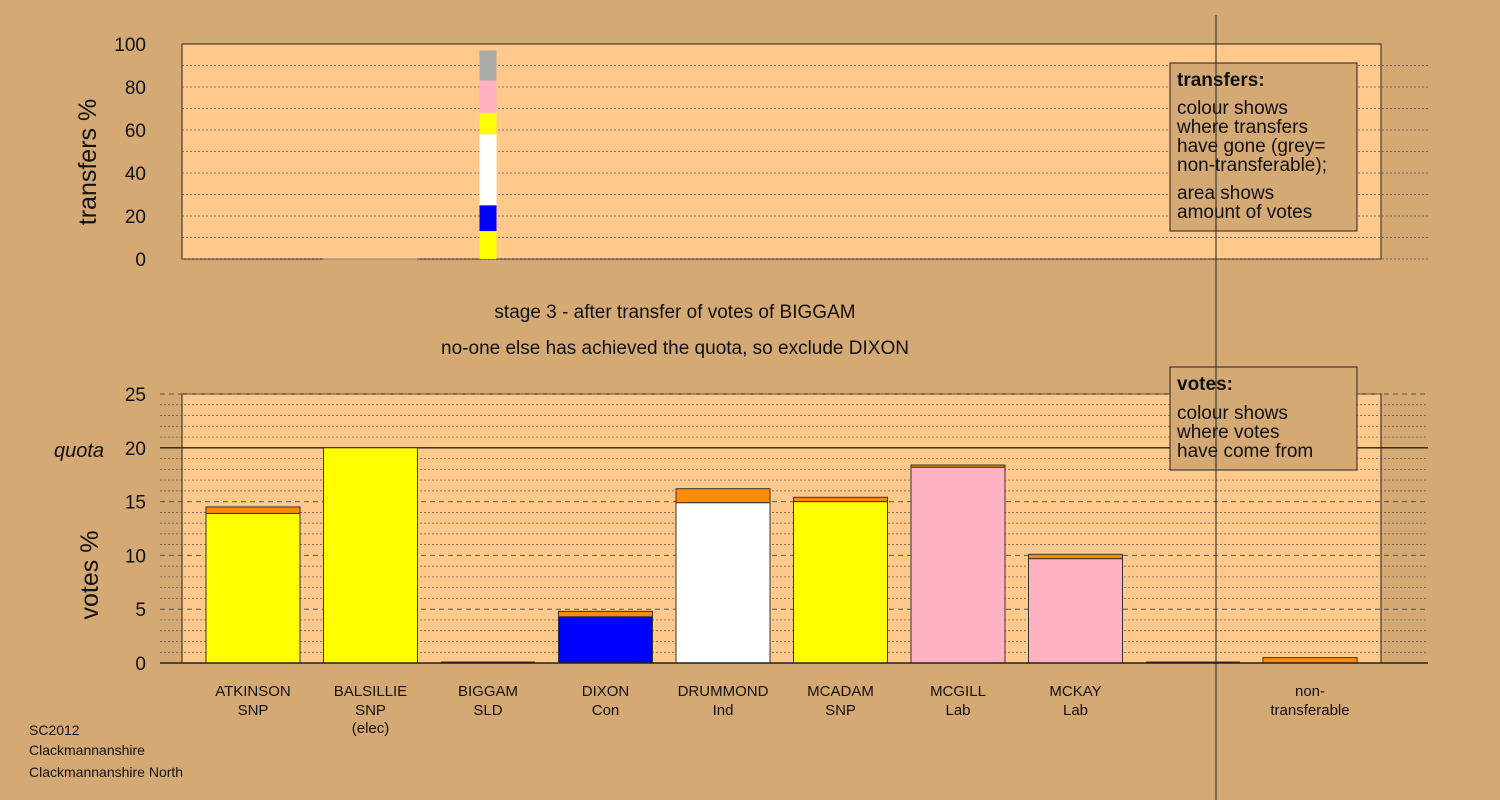 The image size is (1500, 800). I want to click on y-tick-label: 25, so click(135, 395).